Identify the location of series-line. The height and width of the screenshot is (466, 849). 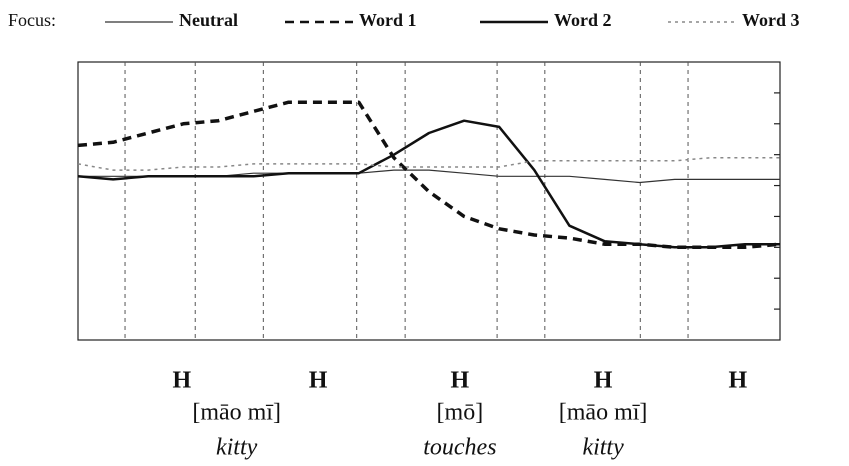
(428, 164).